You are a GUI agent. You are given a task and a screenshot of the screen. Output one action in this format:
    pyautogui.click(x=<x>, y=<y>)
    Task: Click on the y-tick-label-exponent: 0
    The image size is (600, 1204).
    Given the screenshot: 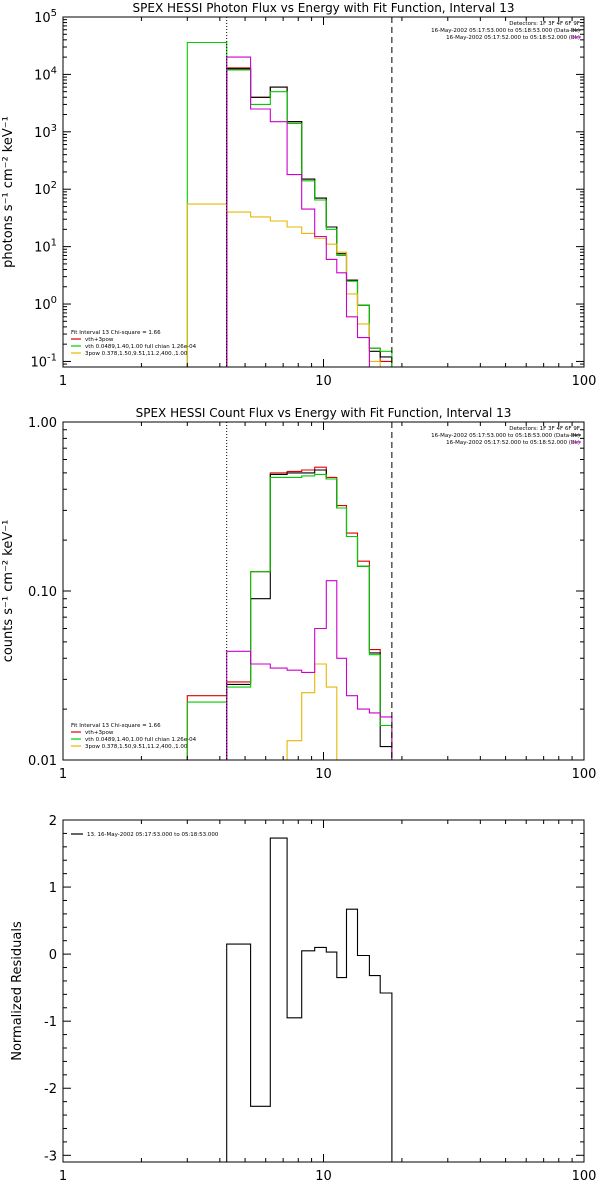 What is the action you would take?
    pyautogui.click(x=54, y=300)
    